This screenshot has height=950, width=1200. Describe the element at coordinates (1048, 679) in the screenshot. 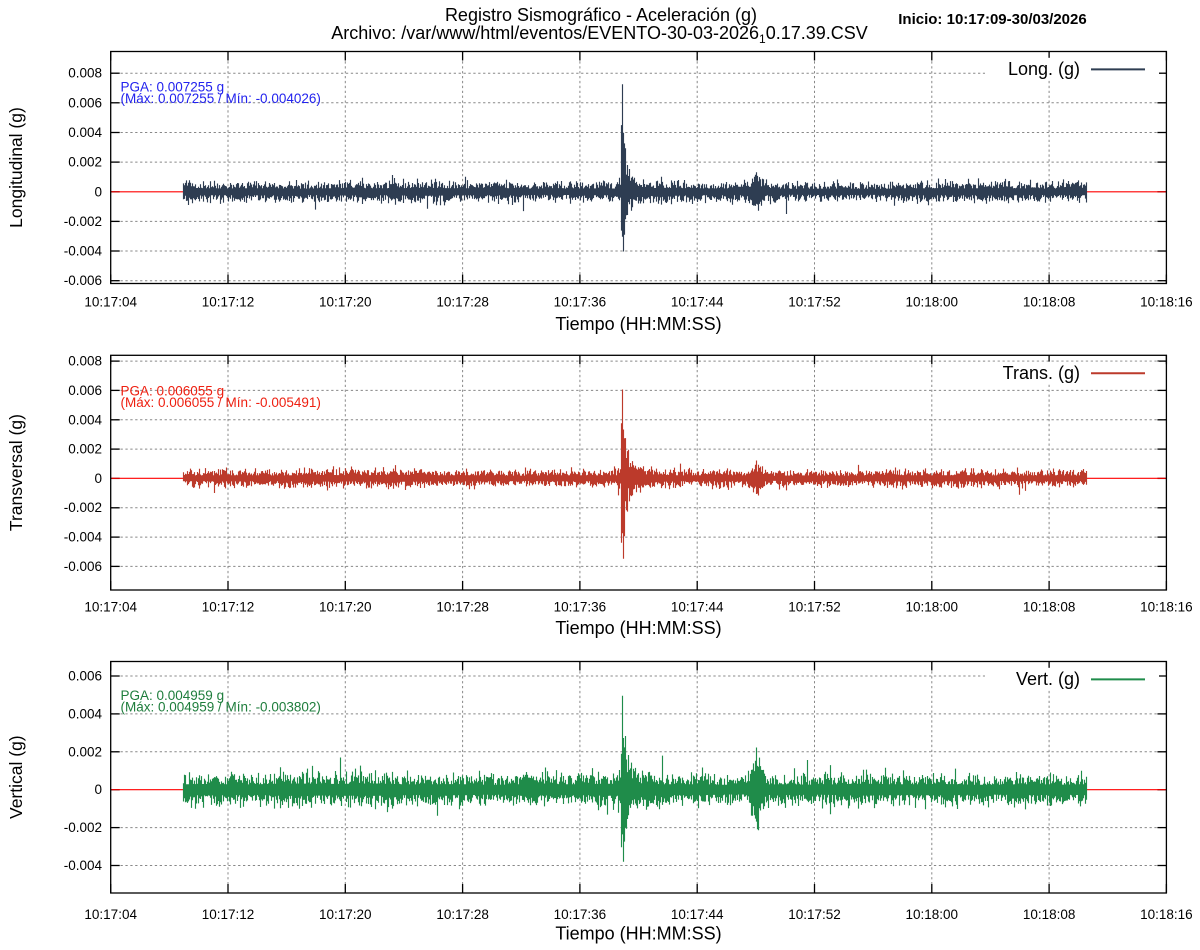

I see `svg-text: Vert. (g)` at that location.